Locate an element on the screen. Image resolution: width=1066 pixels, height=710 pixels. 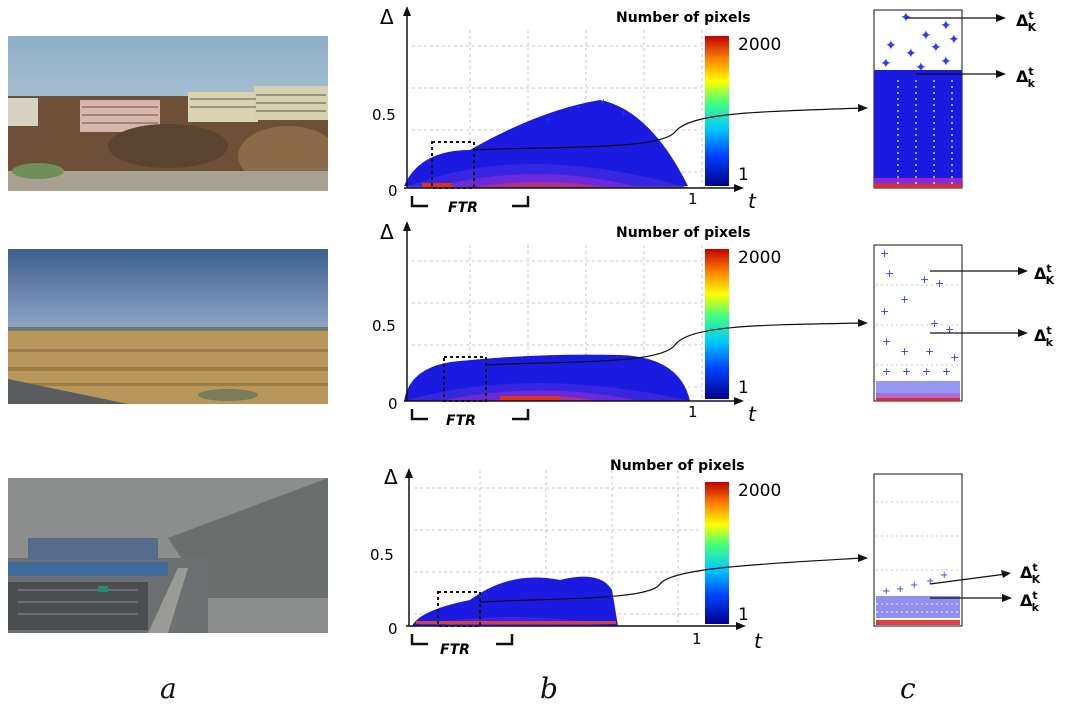
panel-label-c: c is located at coordinates (908, 688).